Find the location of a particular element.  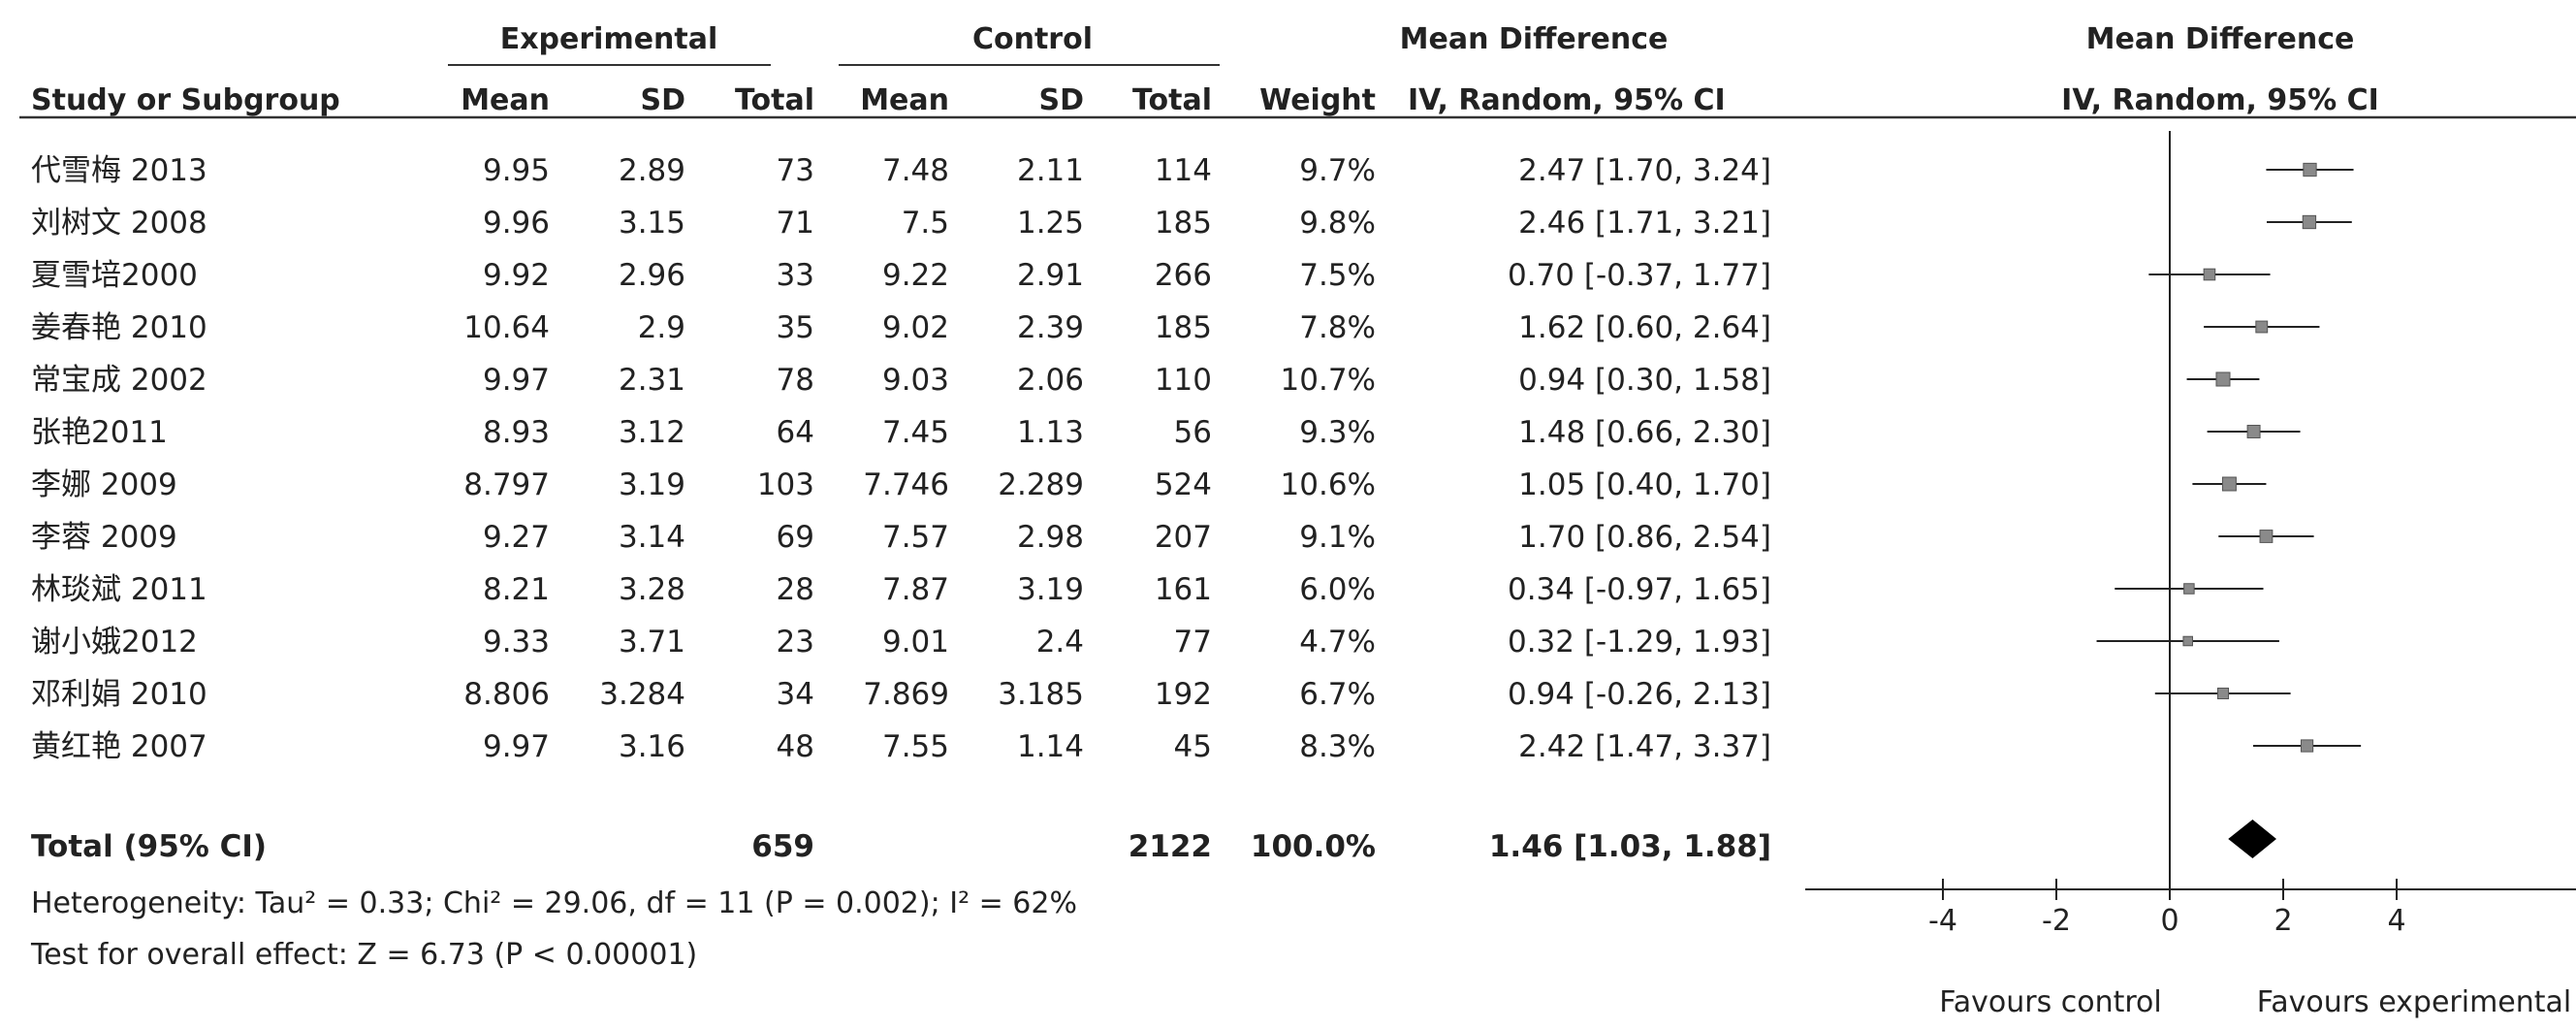

ci: 2.42 [1.47, 3.37] is located at coordinates (1644, 747).